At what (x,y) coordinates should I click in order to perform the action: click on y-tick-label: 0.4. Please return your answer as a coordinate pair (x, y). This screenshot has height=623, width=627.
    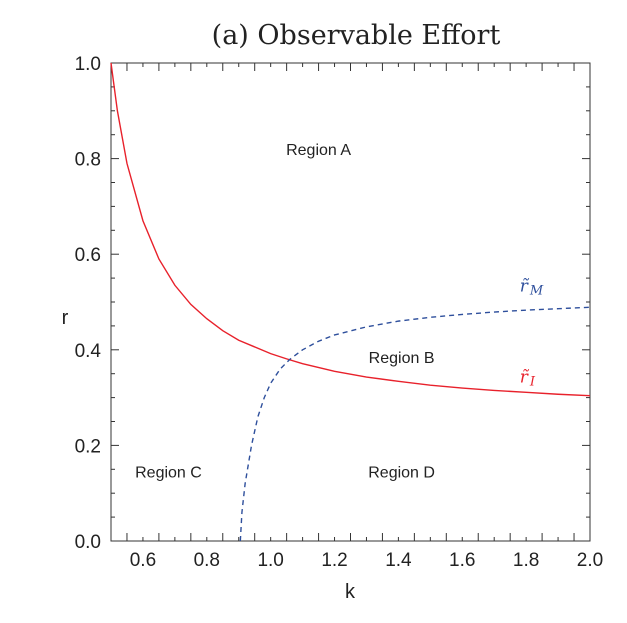
    Looking at the image, I should click on (88, 351).